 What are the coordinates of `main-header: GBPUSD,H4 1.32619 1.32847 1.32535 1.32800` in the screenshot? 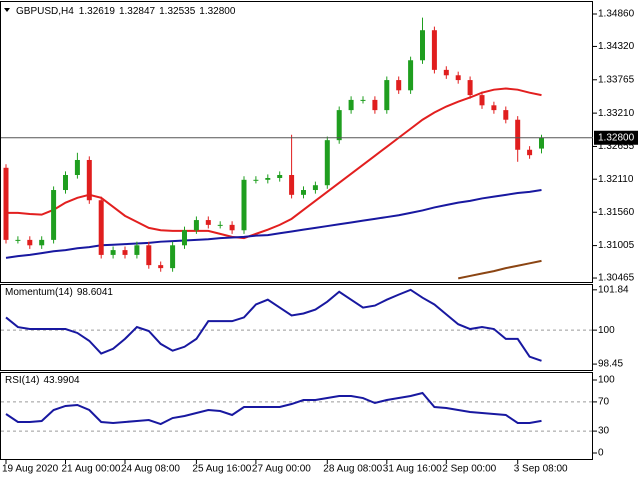 It's located at (126, 11).